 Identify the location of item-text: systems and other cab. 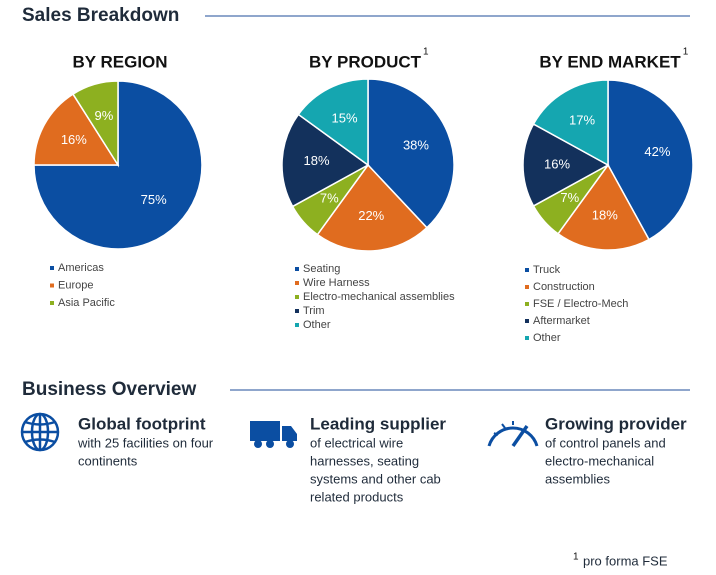
(375, 478).